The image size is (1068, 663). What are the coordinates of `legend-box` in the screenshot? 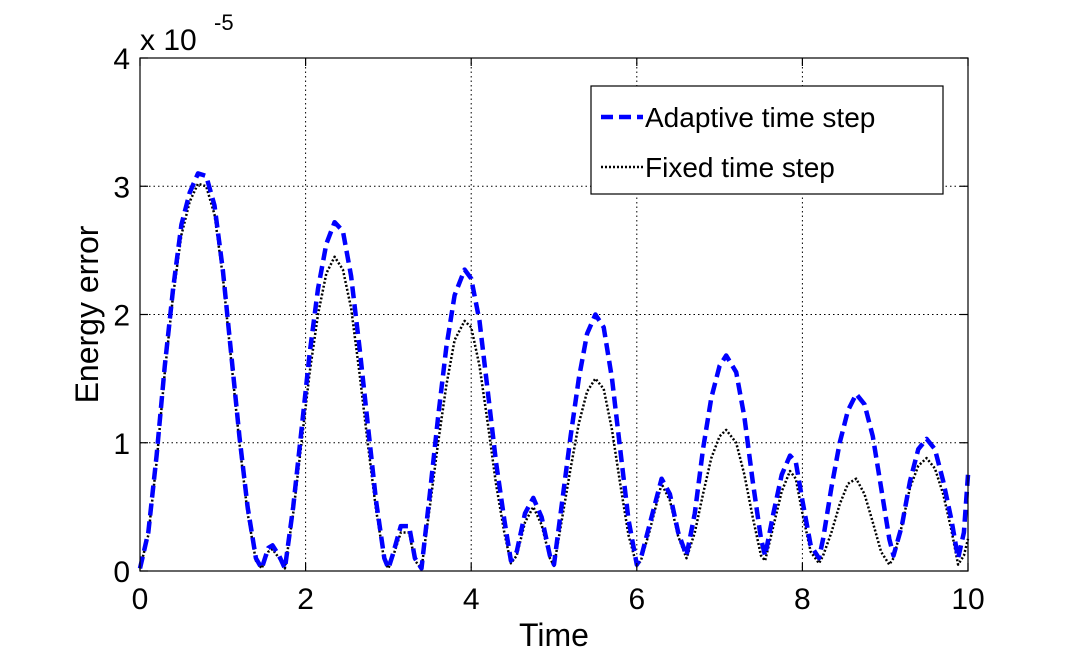 It's located at (767, 140).